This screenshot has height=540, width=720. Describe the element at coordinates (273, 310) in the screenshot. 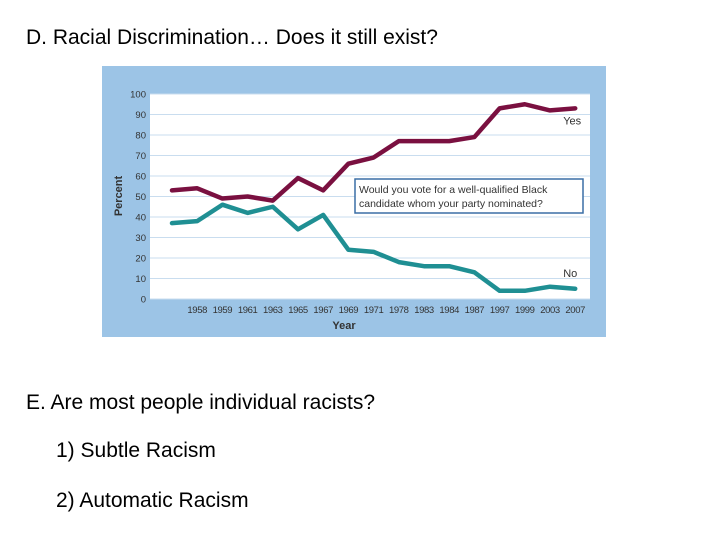

I see `x-tick-label: 1963` at that location.